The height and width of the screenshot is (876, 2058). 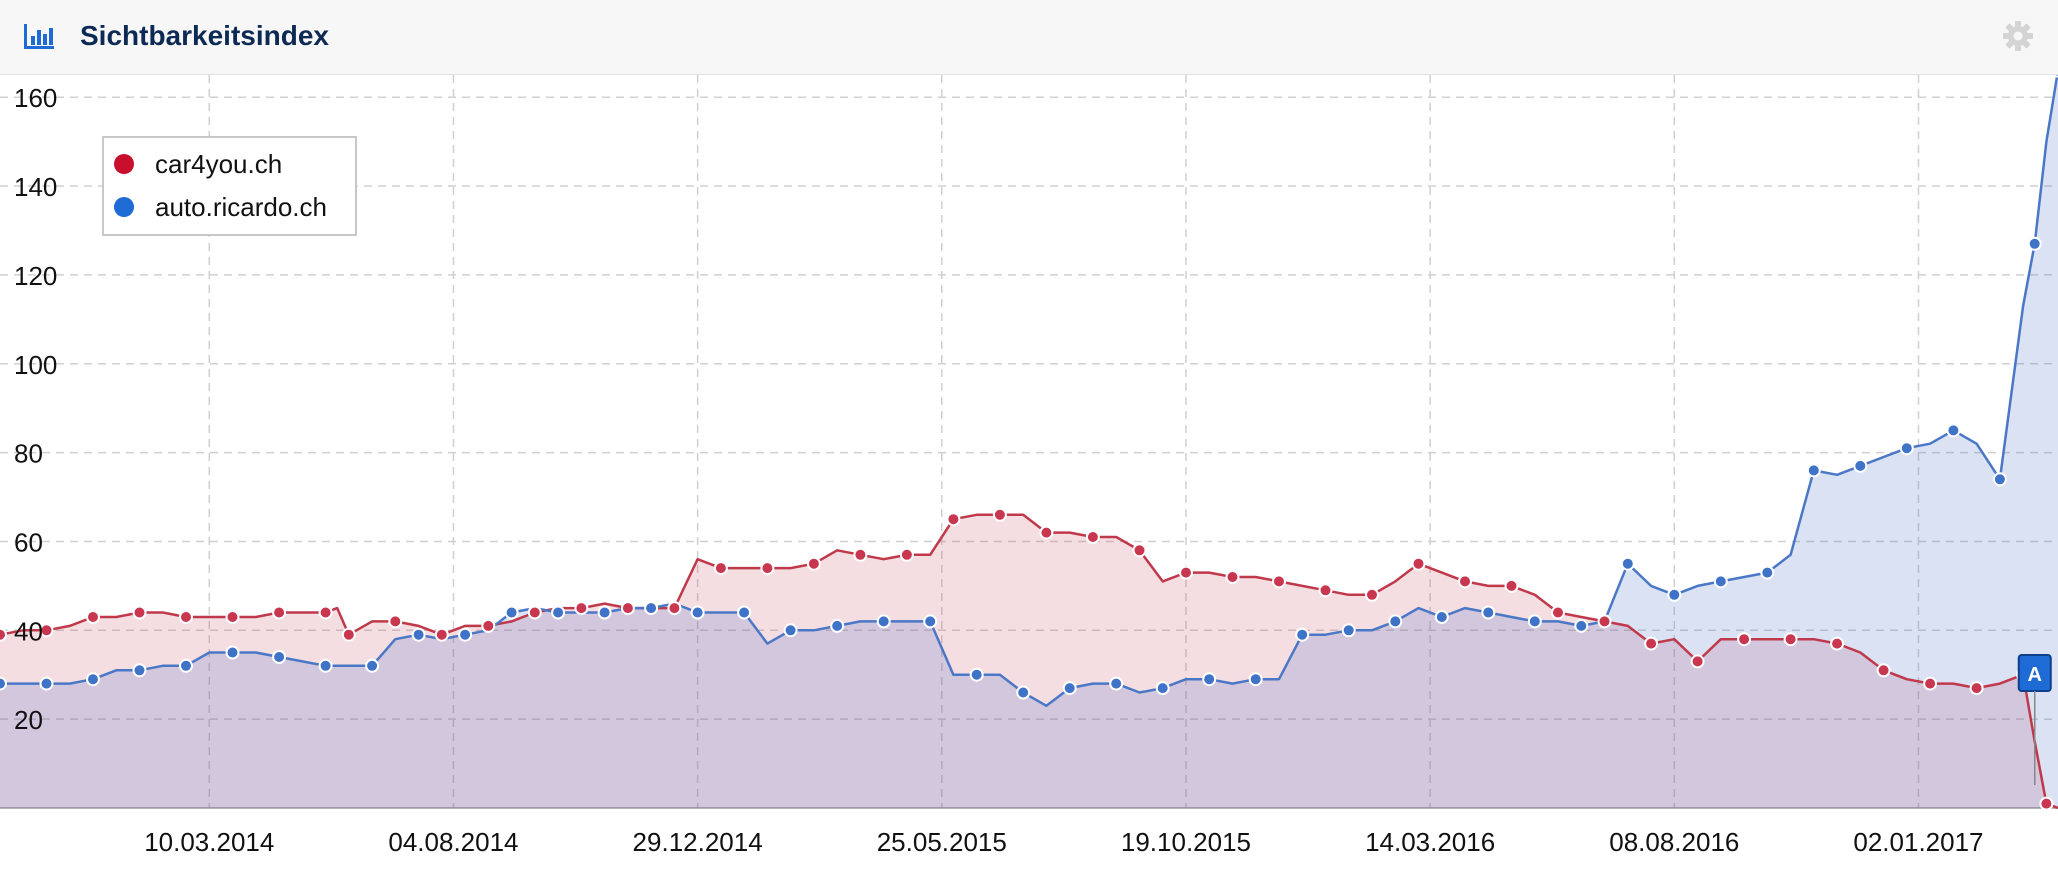 What do you see at coordinates (35, 409) in the screenshot?
I see `y-axis-labels: 20 40 60 80 100 120 140 160` at bounding box center [35, 409].